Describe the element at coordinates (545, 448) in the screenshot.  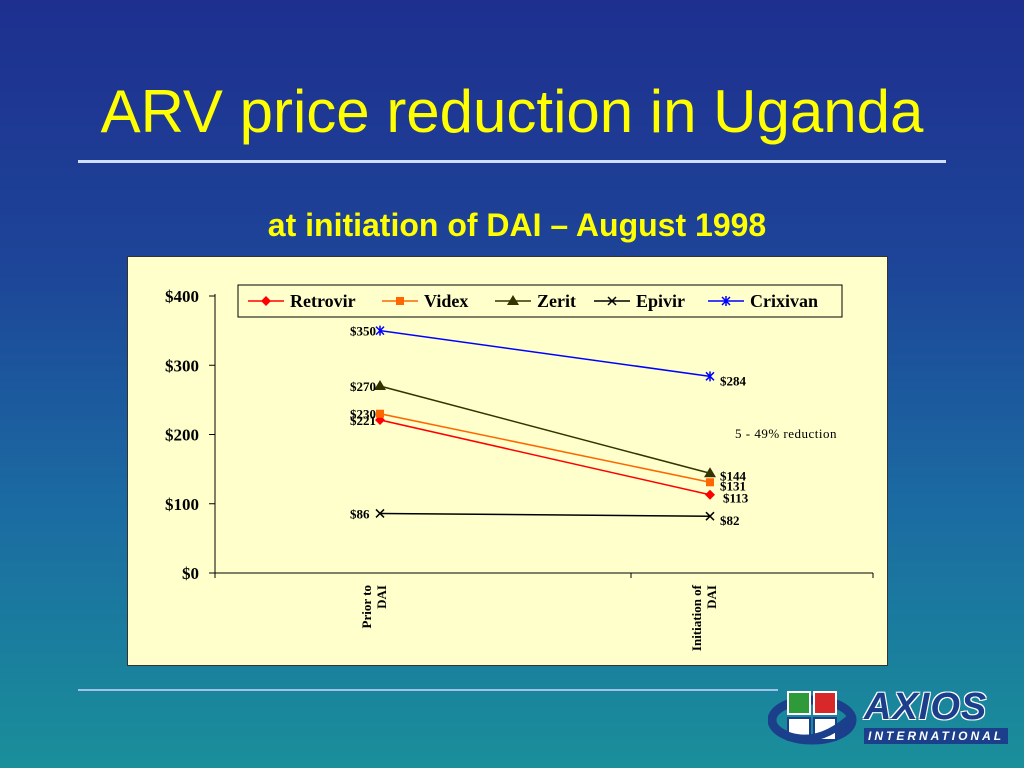
I see `series-line-videx` at that location.